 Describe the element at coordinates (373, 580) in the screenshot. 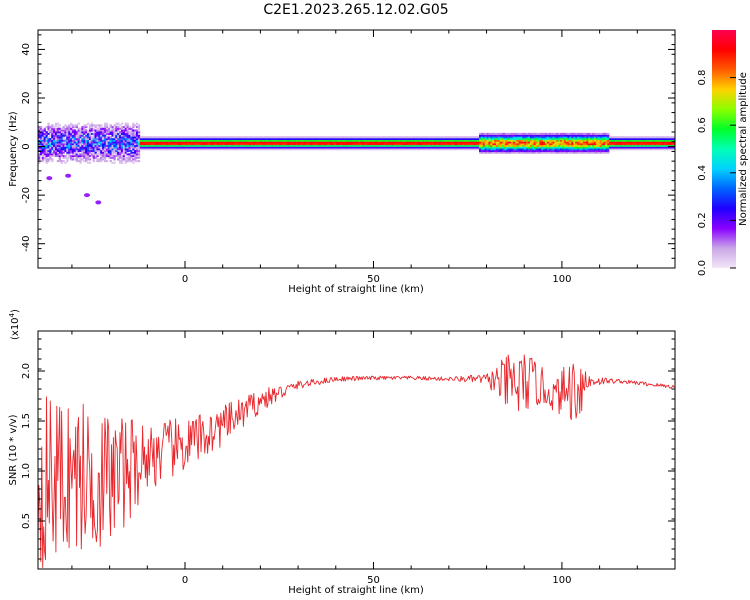

I see `x-tick-label: 50` at that location.